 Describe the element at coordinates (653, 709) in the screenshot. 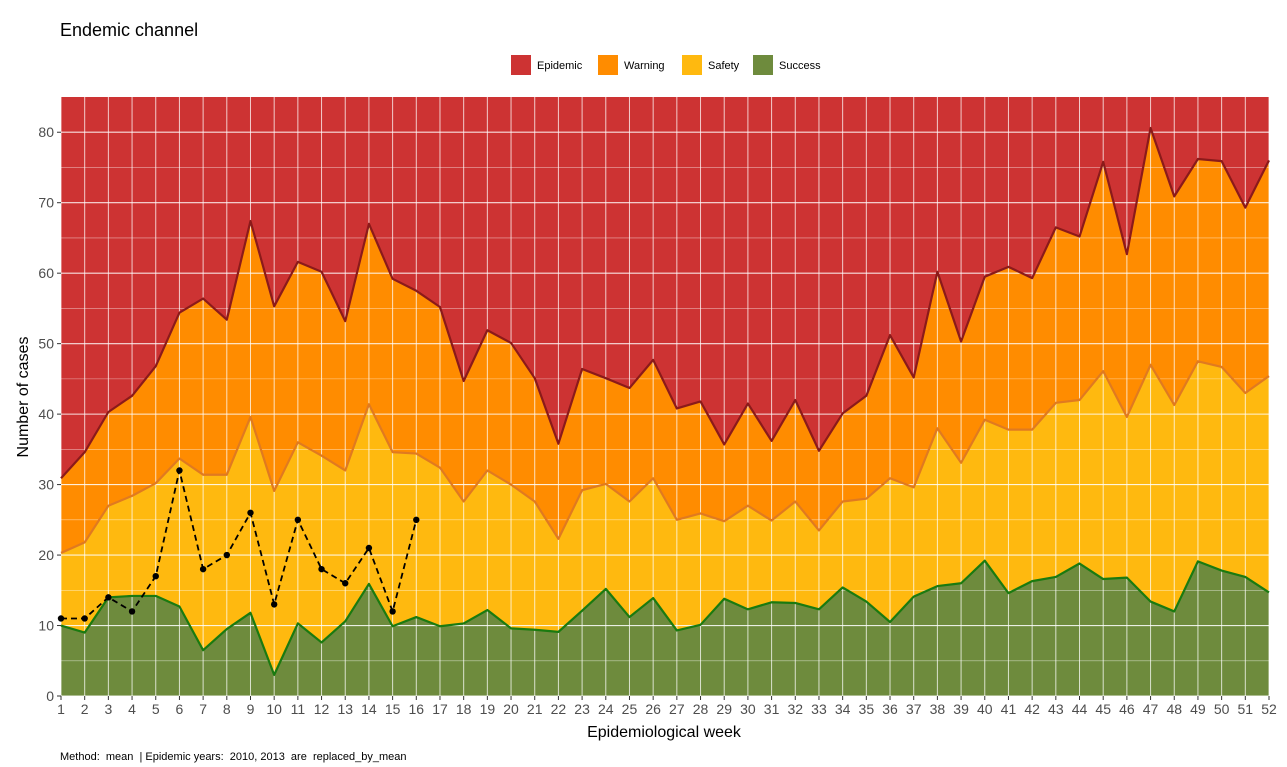

I see `x-tick-label: 26` at that location.